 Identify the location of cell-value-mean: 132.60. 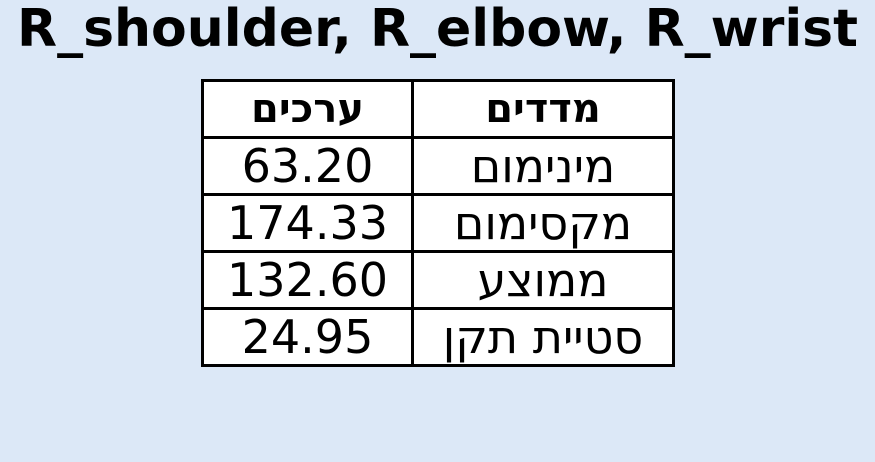
(307, 280).